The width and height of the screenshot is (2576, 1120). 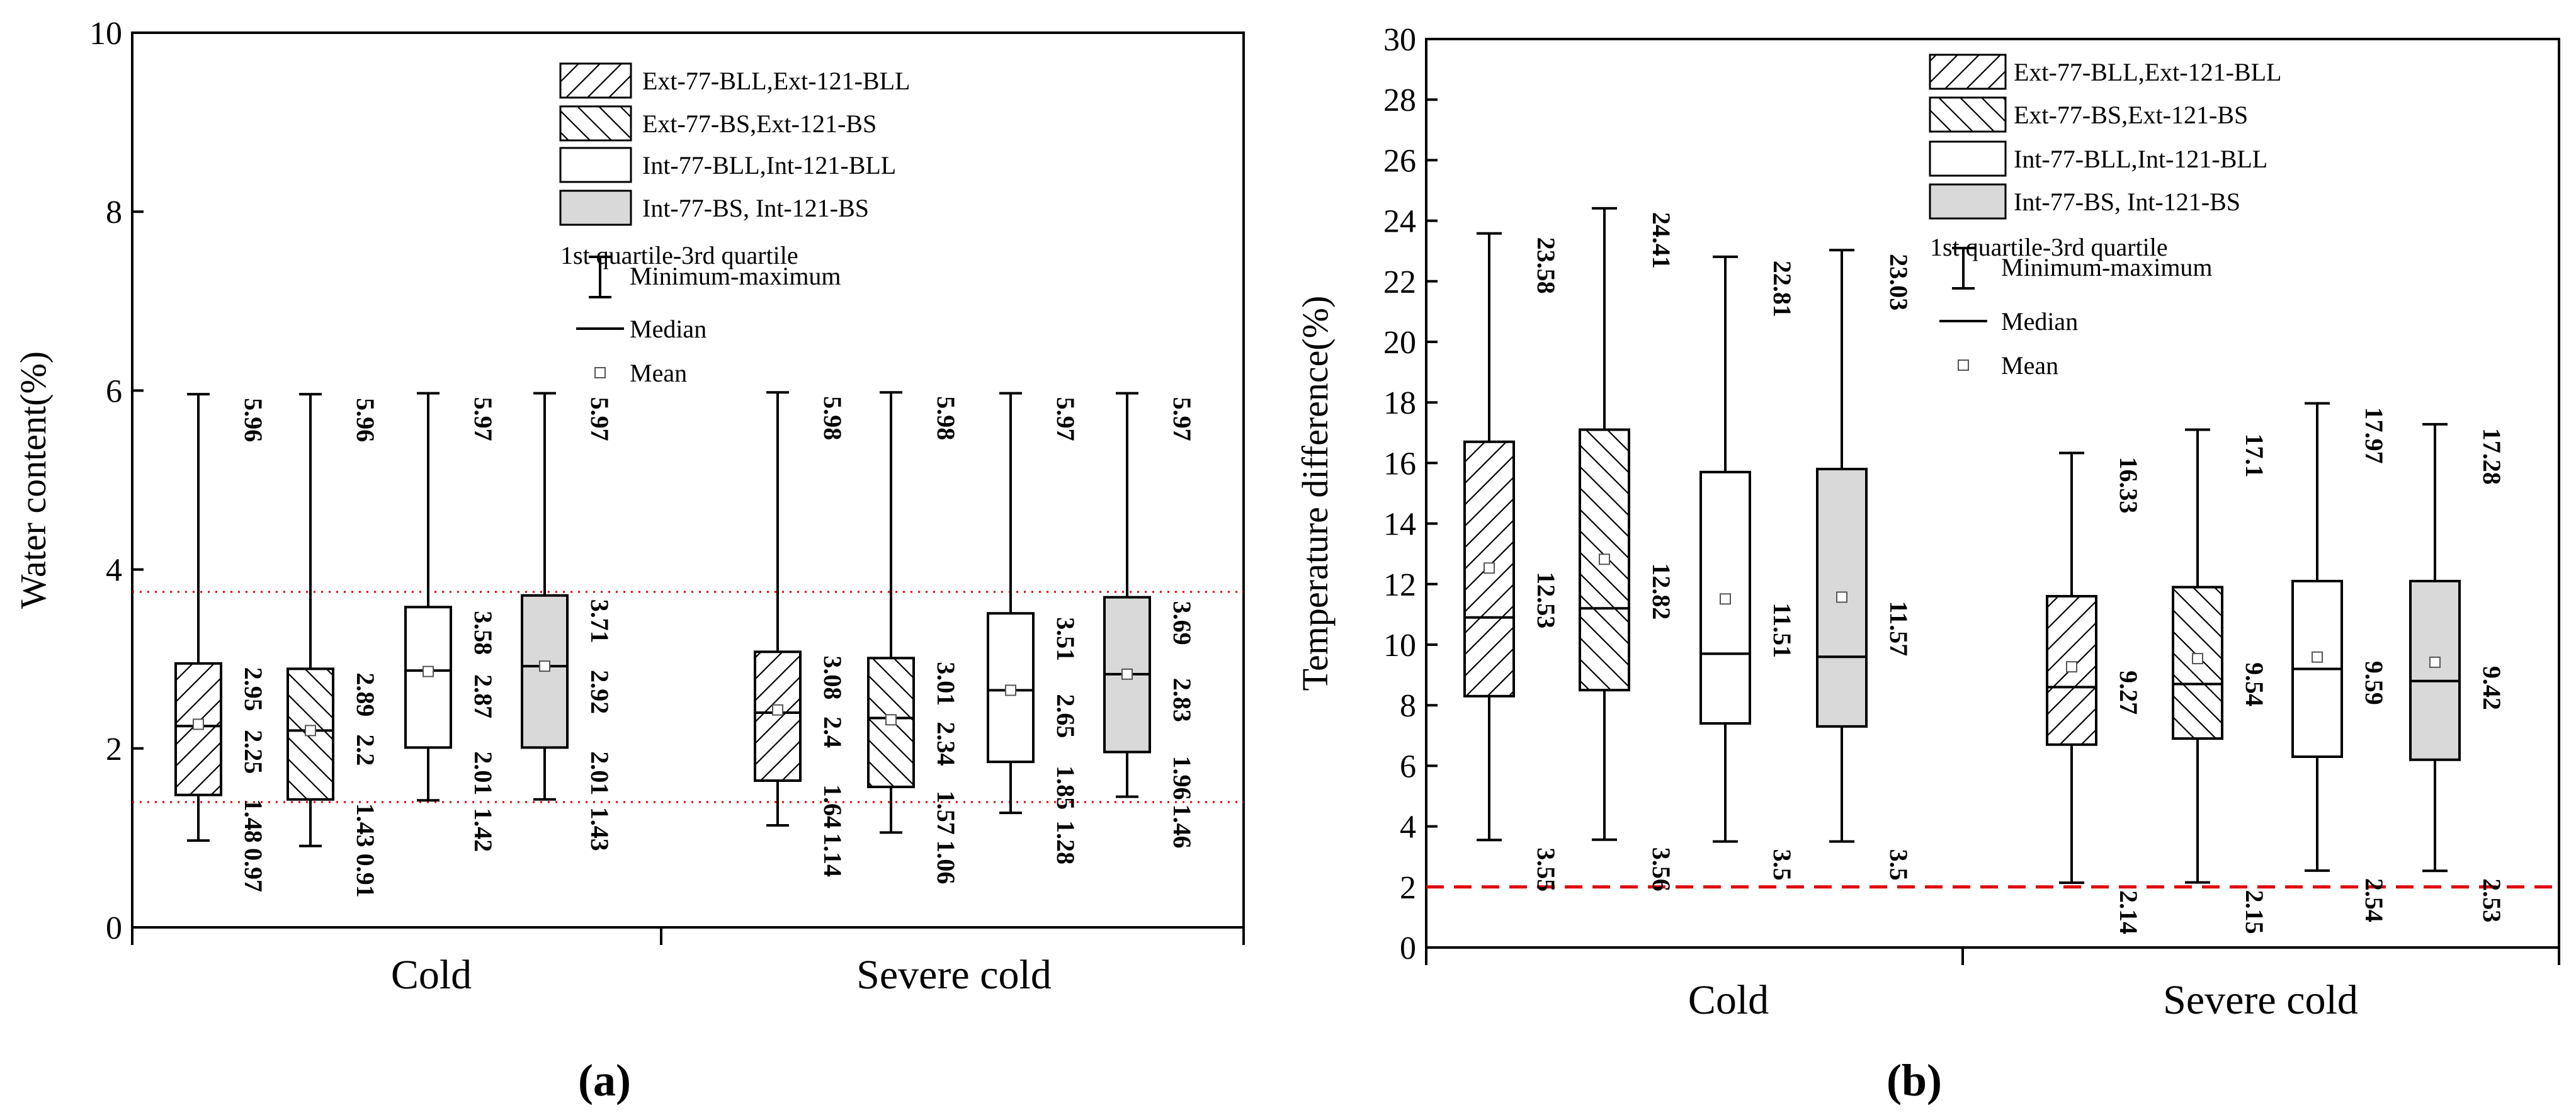 What do you see at coordinates (2254, 912) in the screenshot?
I see `value-label: 2.15` at bounding box center [2254, 912].